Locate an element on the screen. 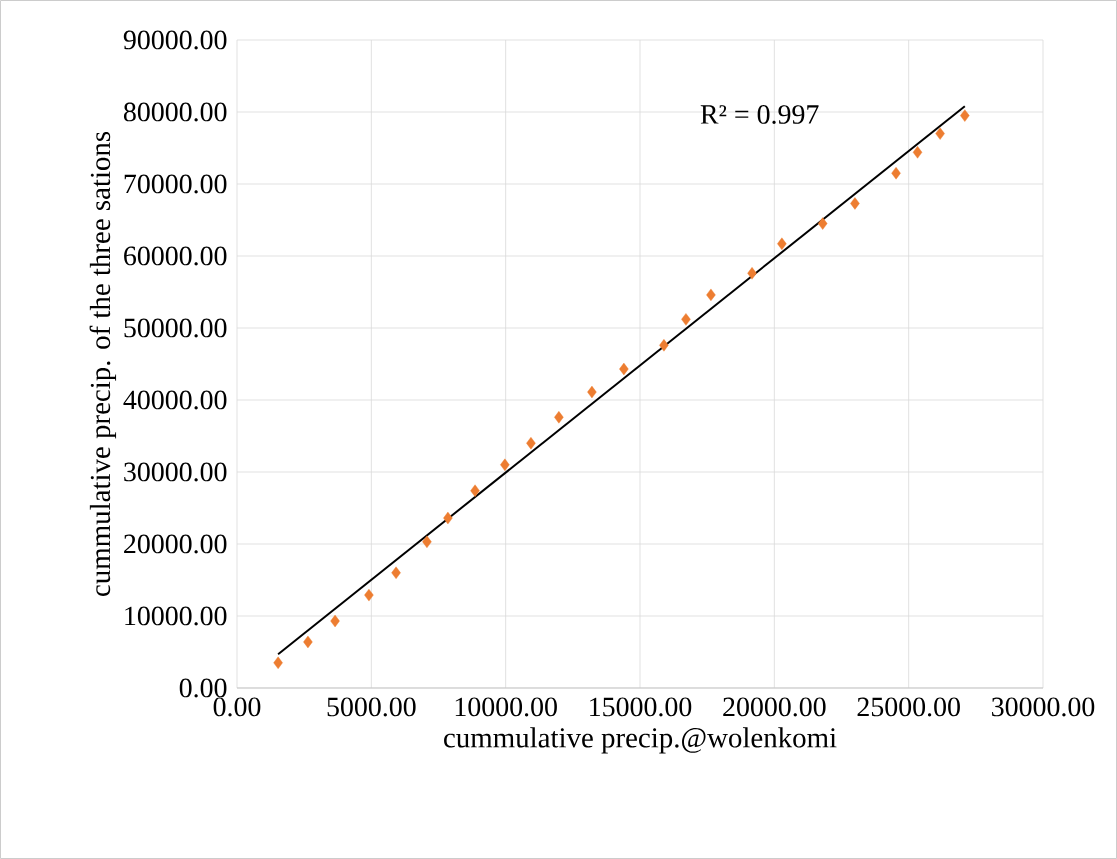  x-tick-label: 25000.00 is located at coordinates (908, 707).